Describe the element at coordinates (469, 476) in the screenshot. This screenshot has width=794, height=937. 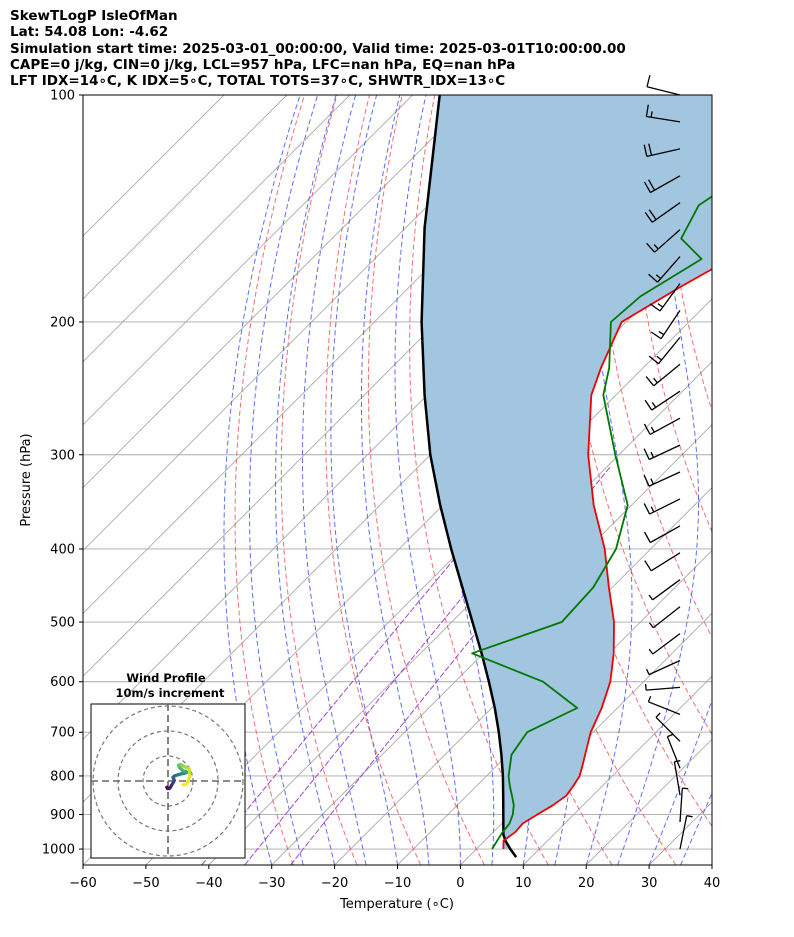
I see `parcel-profile-line` at that location.